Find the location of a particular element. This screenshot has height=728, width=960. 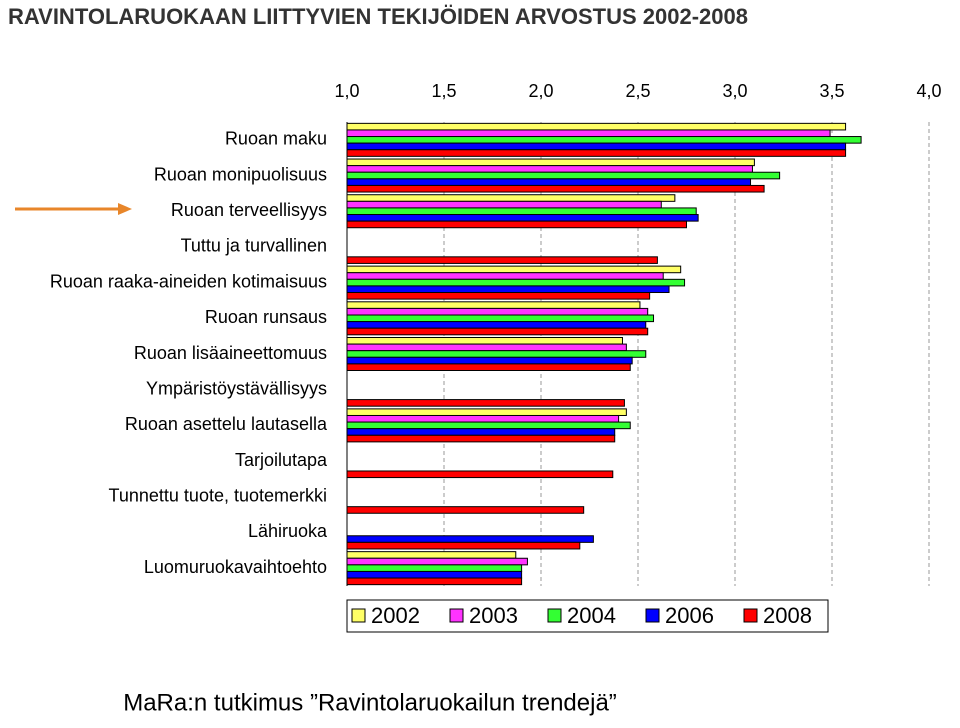

x-tick-label: 2,0 is located at coordinates (540, 91).